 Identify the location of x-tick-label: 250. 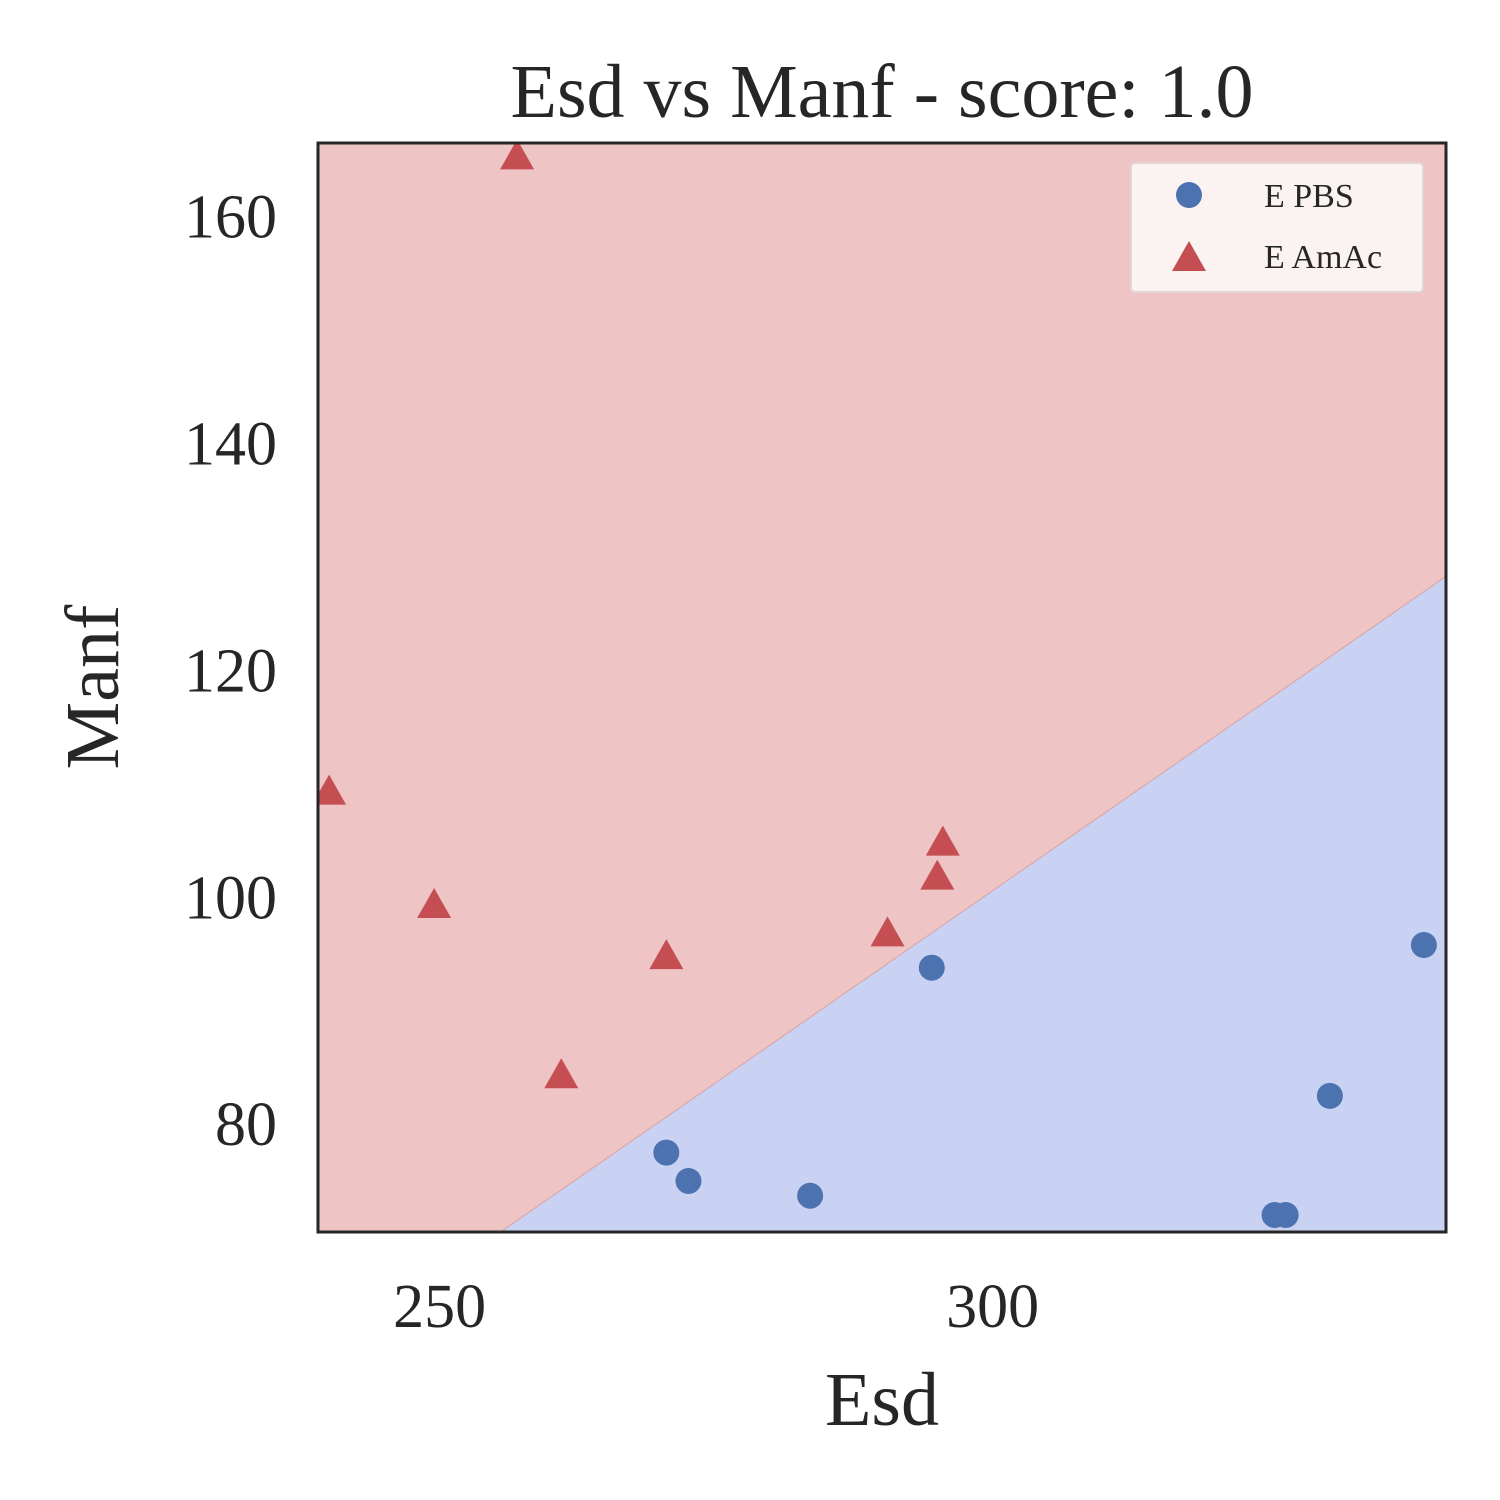
(439, 1307).